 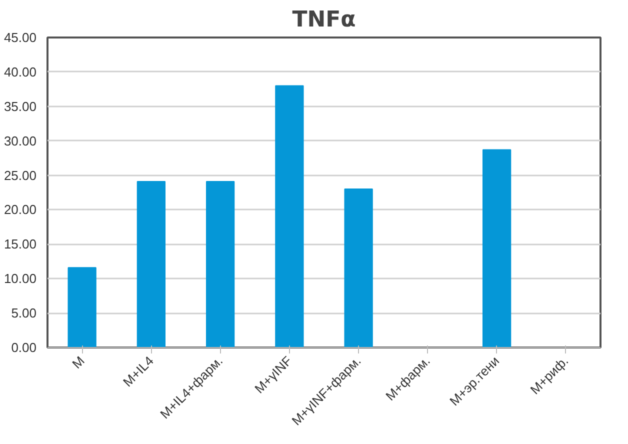 I want to click on y-tick-label: 40.00, so click(x=20, y=72).